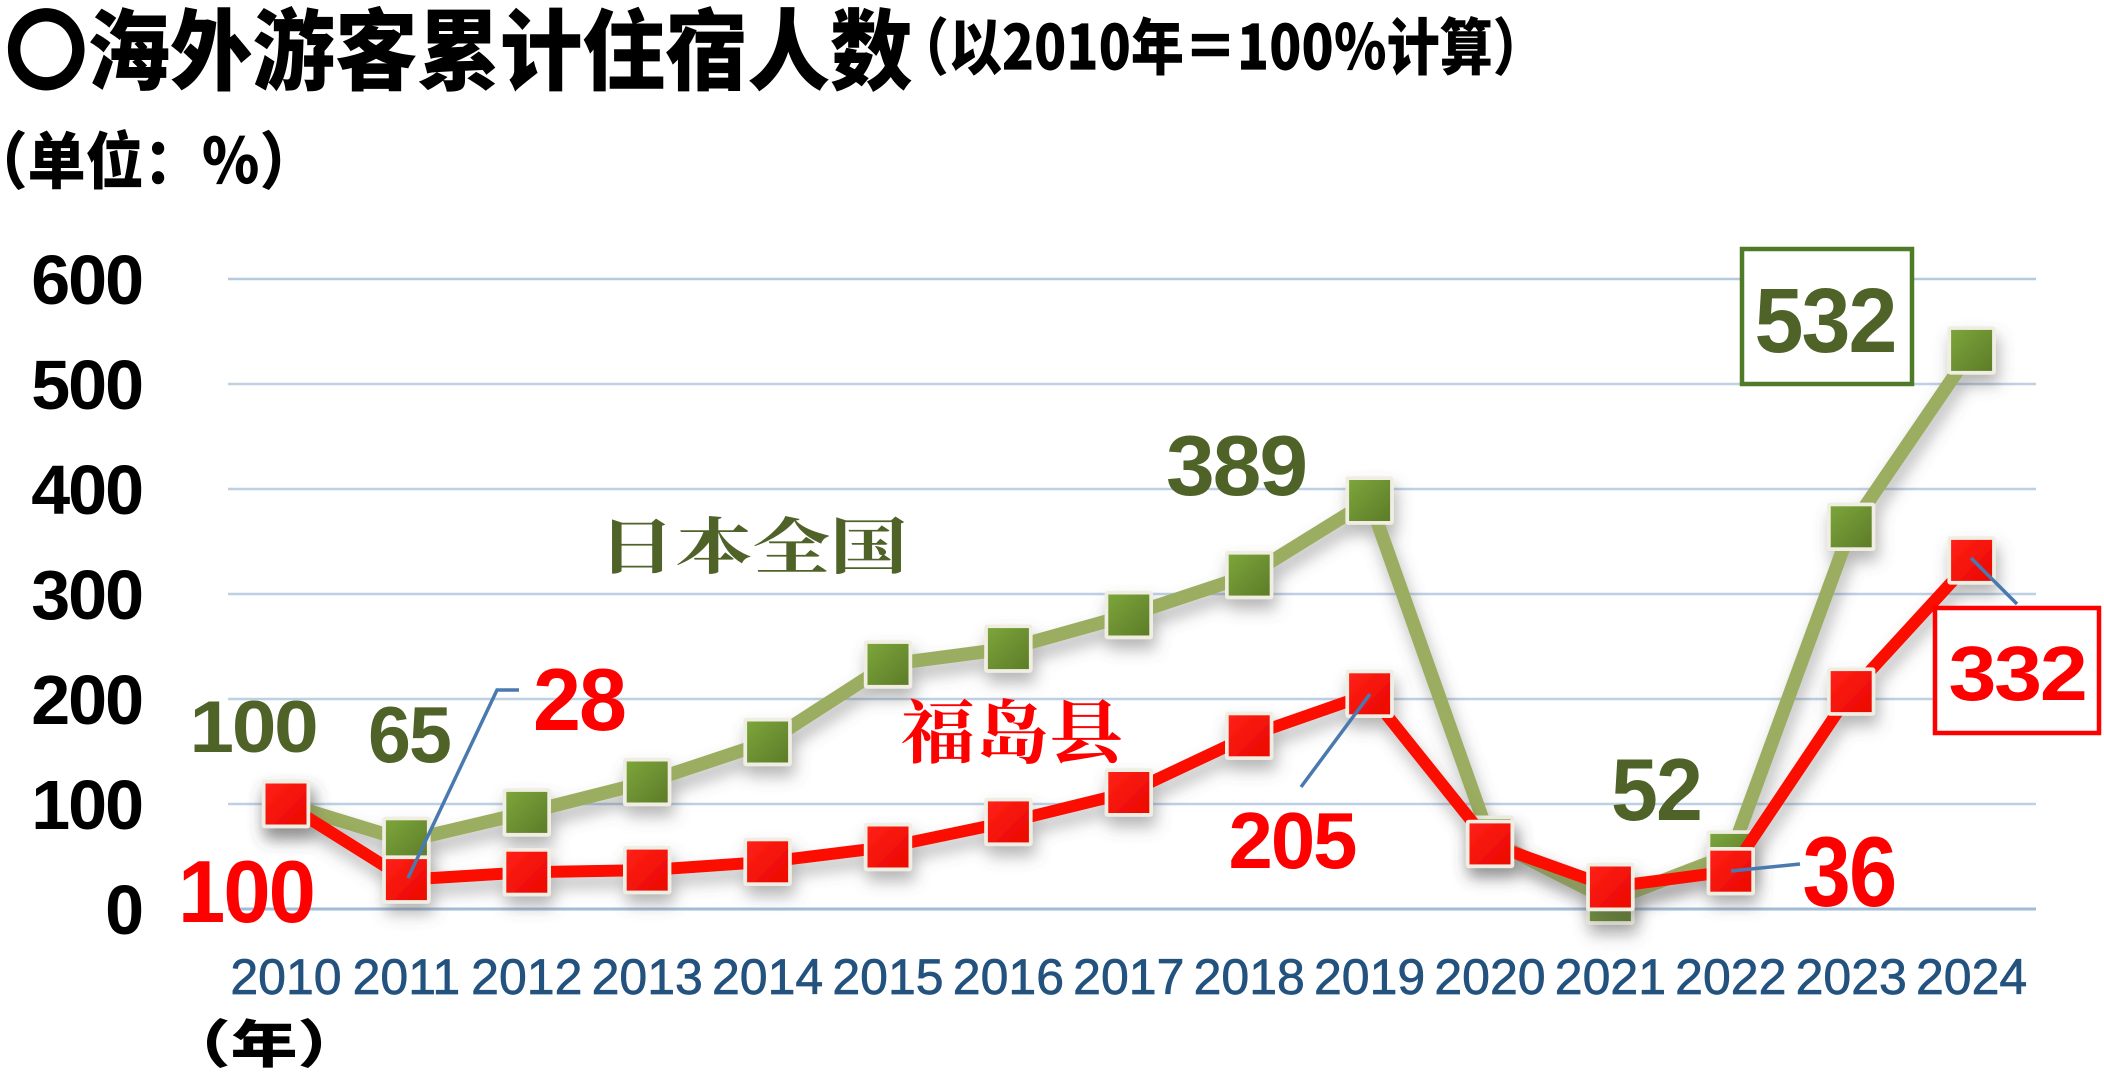 This screenshot has width=2104, height=1080. I want to click on svg-text: 0, so click(123, 910).